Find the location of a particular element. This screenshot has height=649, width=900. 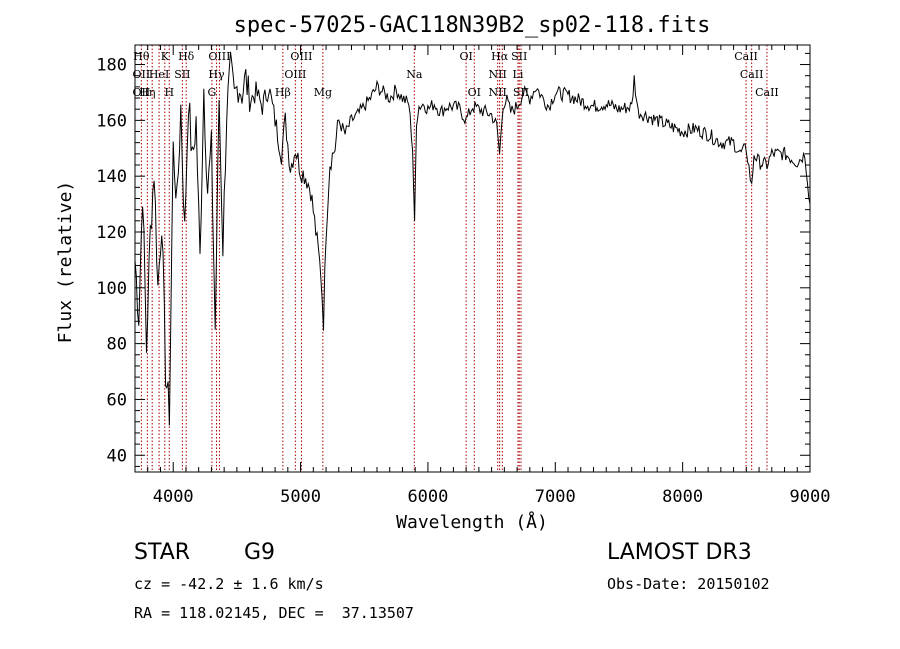

survey-label: LAMOST DR3 is located at coordinates (679, 552).